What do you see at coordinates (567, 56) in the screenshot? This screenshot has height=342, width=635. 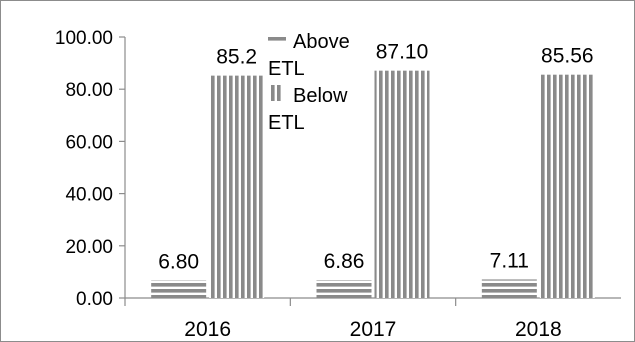 I see `data-label: 85.56` at bounding box center [567, 56].